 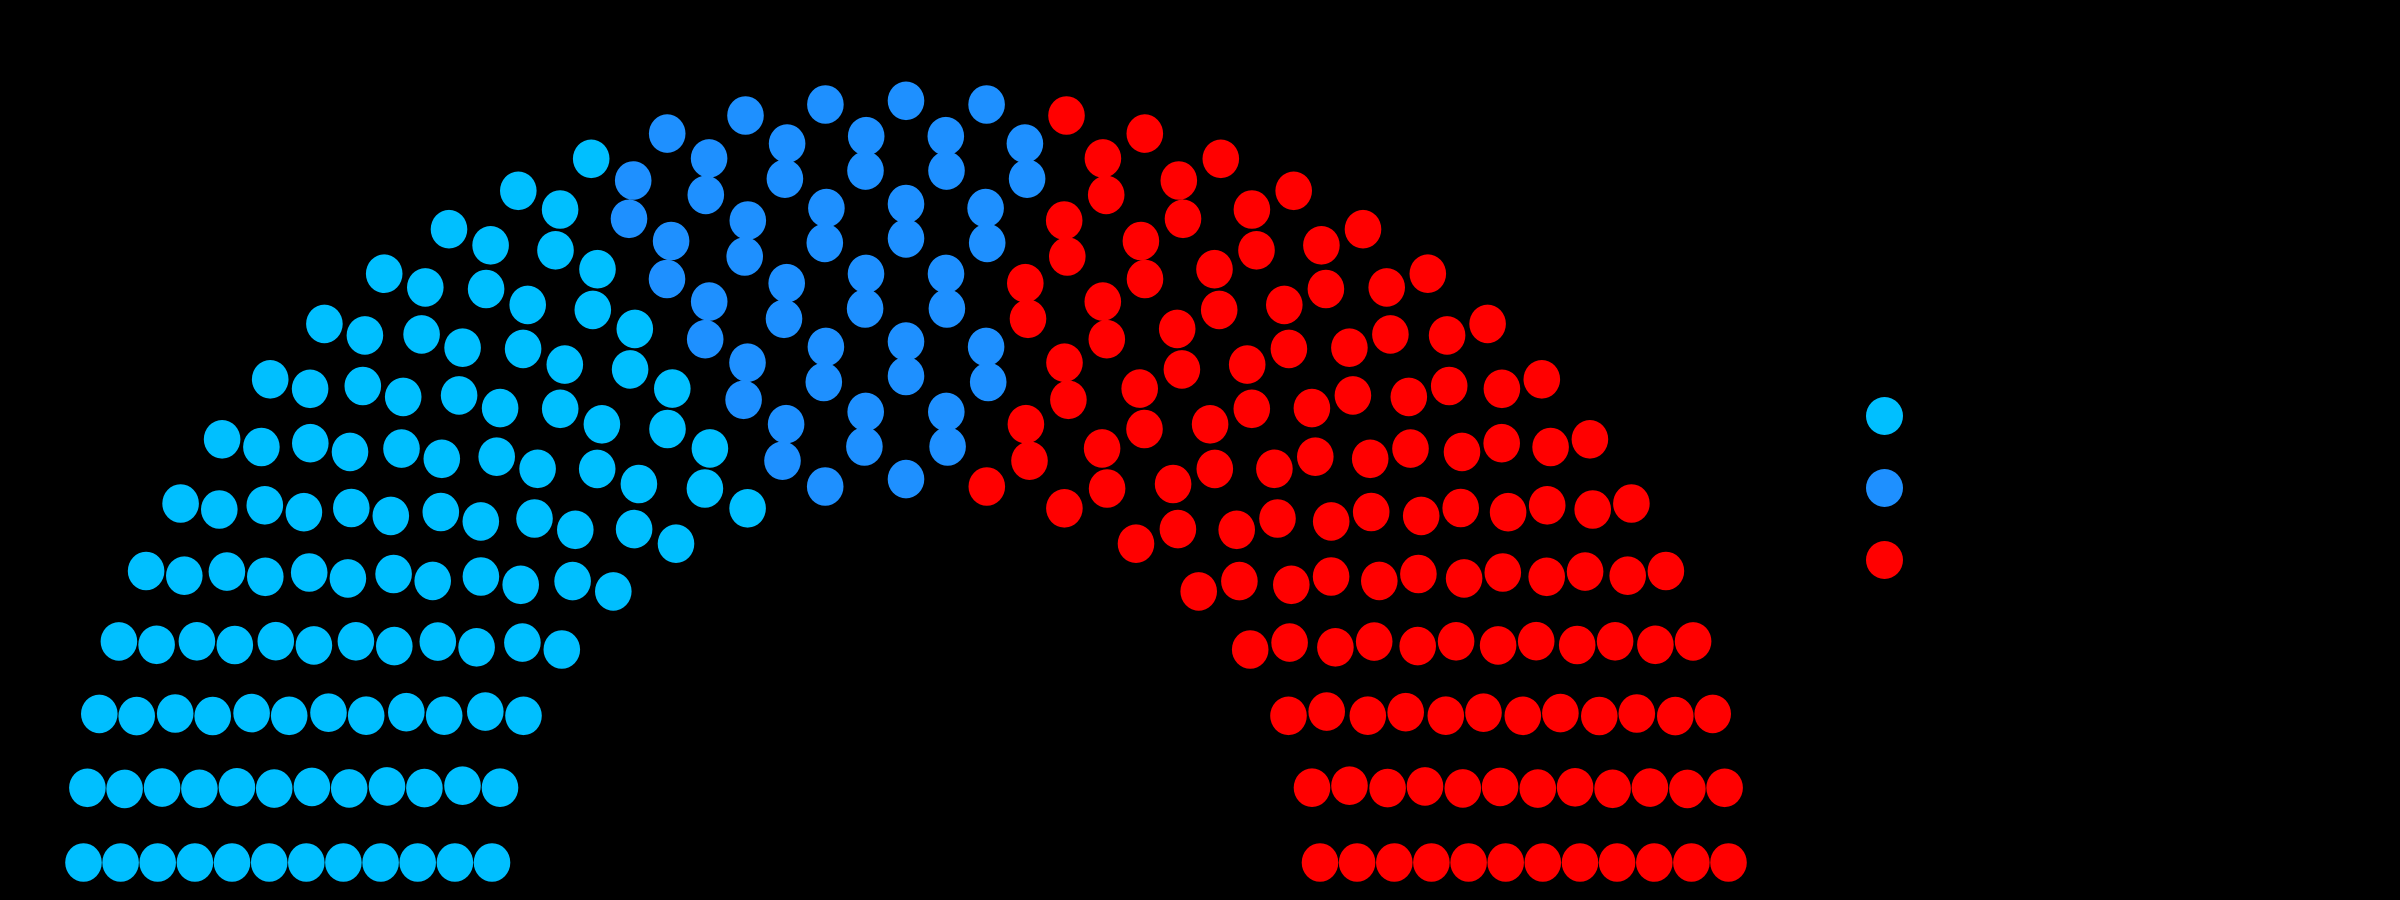 What do you see at coordinates (1884, 488) in the screenshot?
I see `legend` at bounding box center [1884, 488].